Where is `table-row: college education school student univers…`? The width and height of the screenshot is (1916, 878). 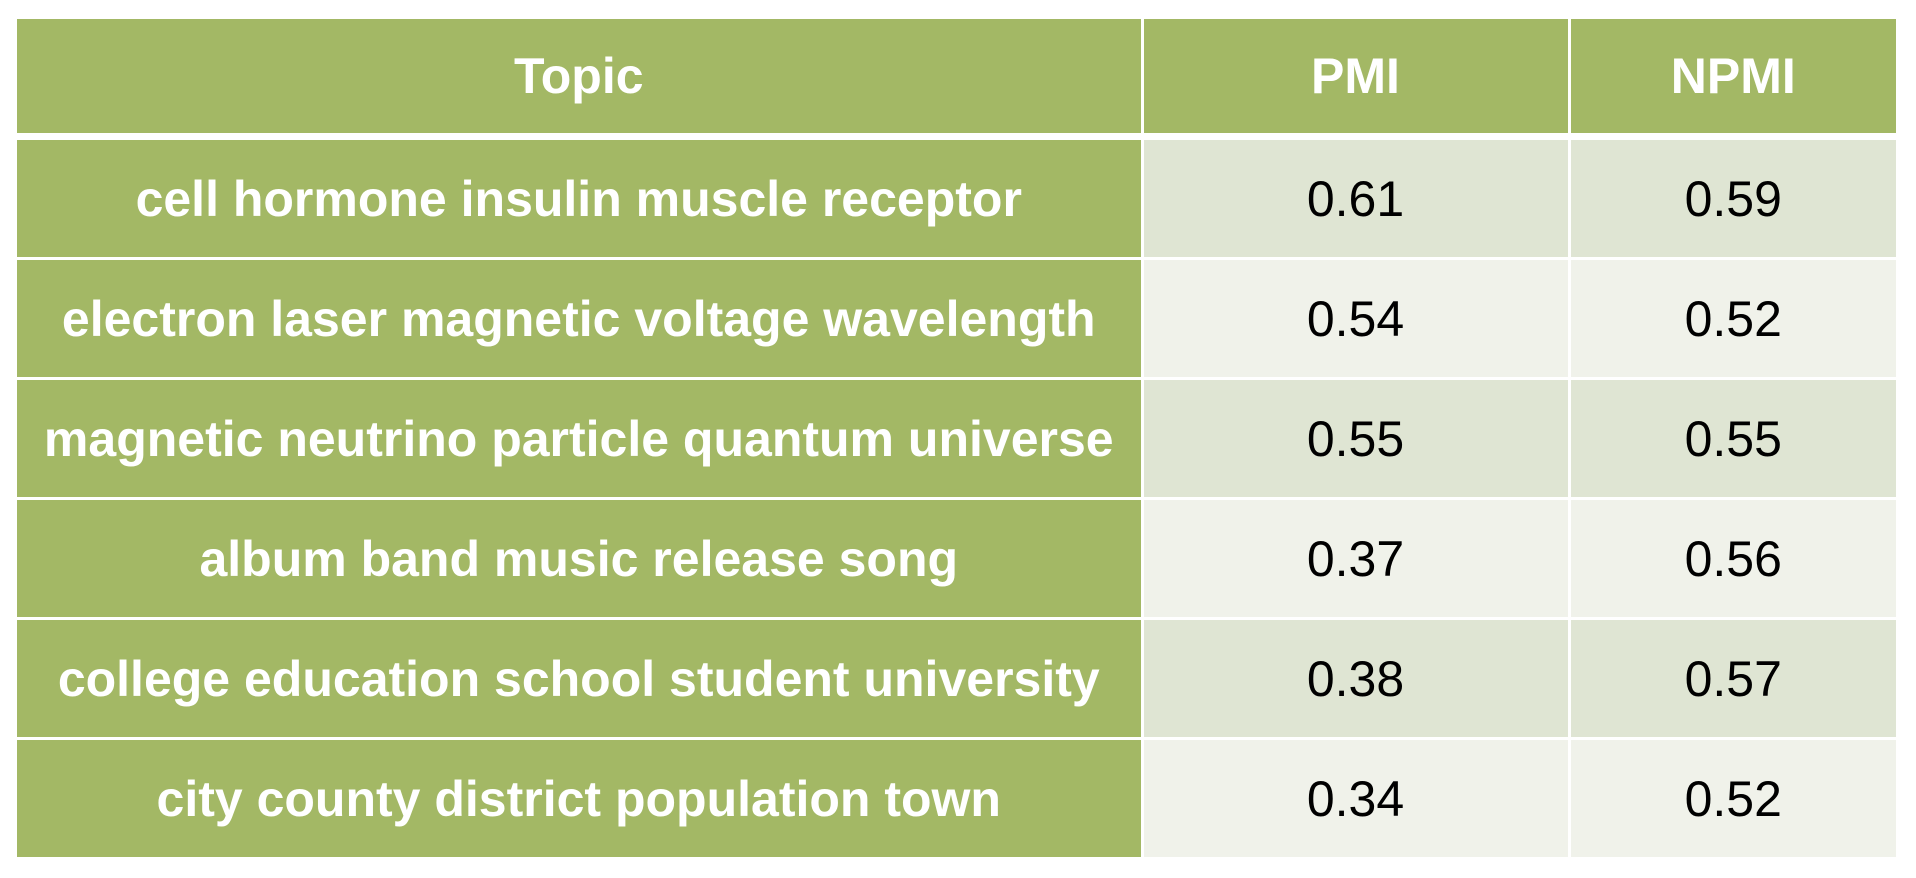 table-row: college education school student univers… is located at coordinates (956, 678).